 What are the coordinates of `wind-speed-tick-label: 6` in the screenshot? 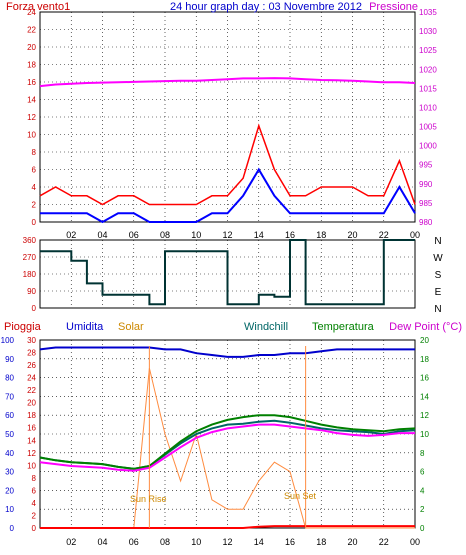 It's located at (34, 170).